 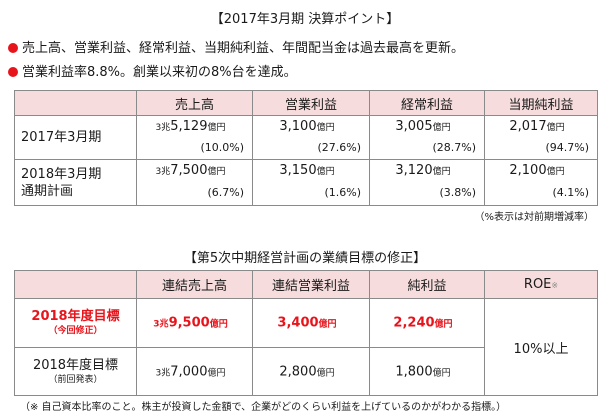 I want to click on column-header-sales: 売上高, so click(x=194, y=103).